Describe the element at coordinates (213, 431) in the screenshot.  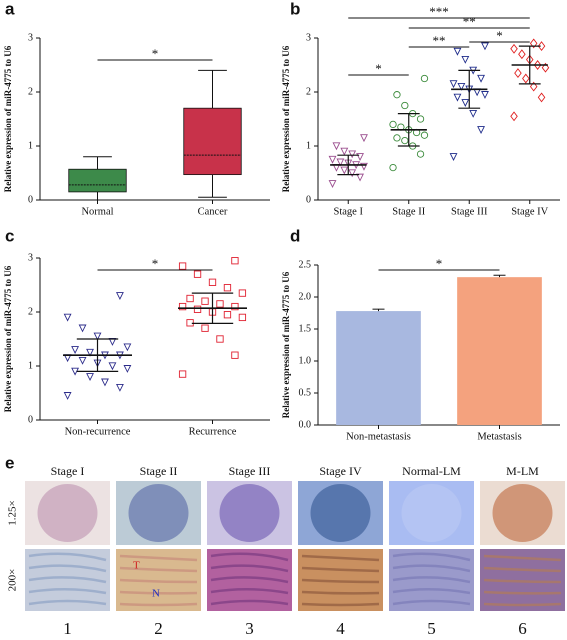
I see `x-tick-label: Recurrence` at that location.